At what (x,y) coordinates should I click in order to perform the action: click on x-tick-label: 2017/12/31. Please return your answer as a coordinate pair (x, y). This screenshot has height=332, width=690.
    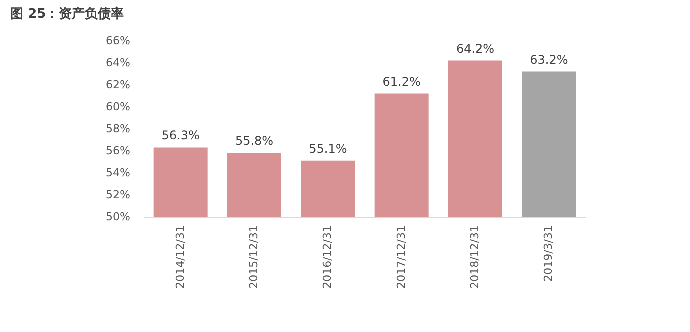
    Looking at the image, I should click on (401, 257).